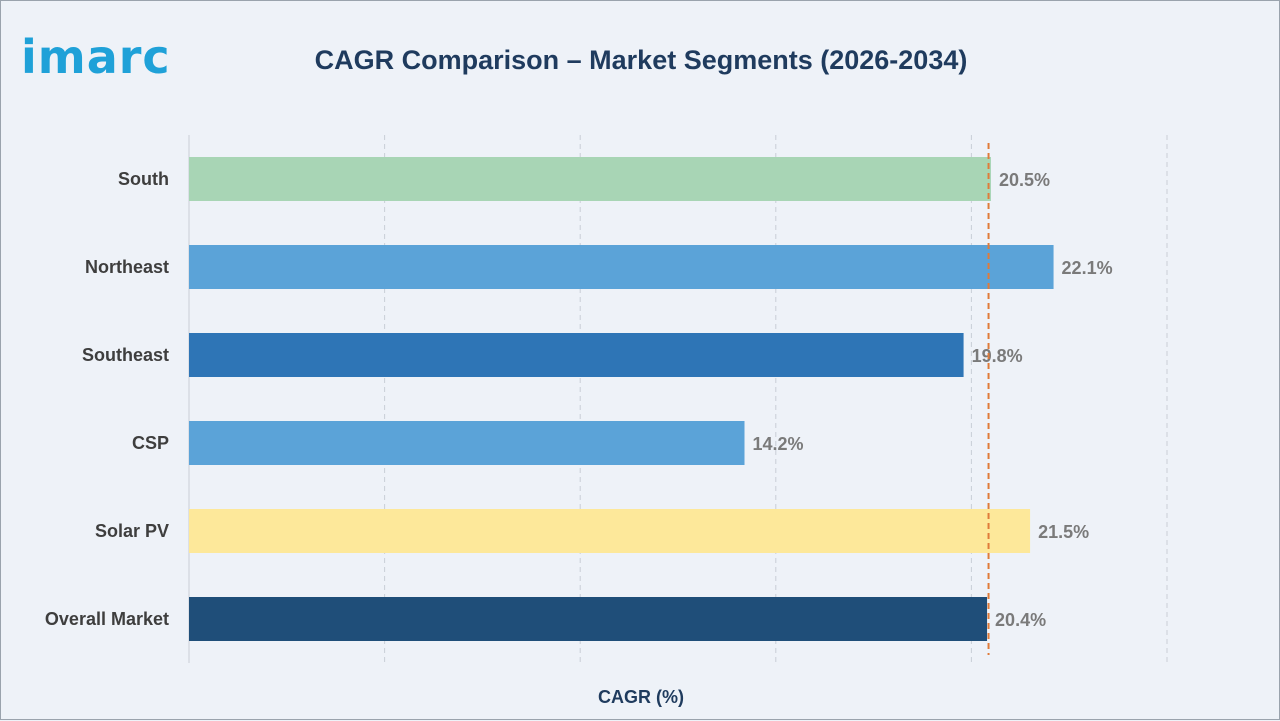  What do you see at coordinates (1063, 532) in the screenshot?
I see `data-label: 21.5%` at bounding box center [1063, 532].